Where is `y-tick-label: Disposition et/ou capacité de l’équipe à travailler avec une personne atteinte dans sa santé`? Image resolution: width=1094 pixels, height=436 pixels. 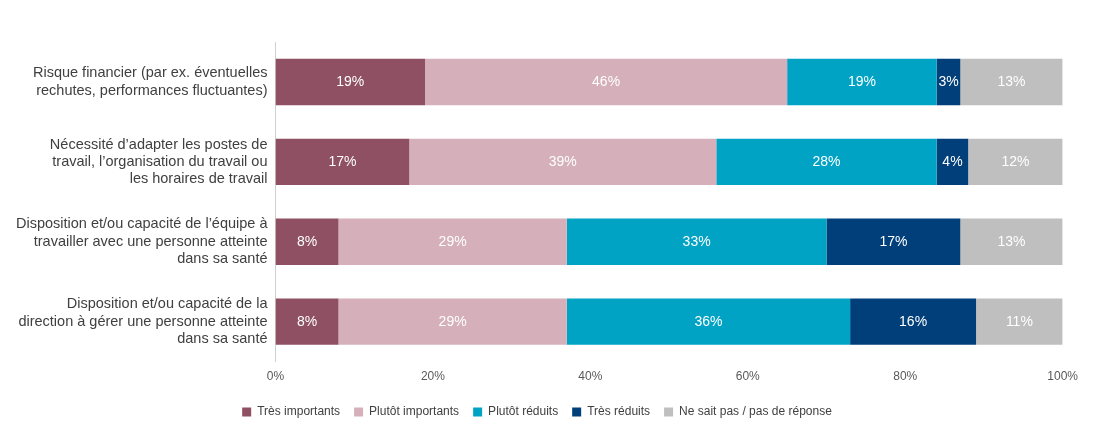
y-tick-label: Disposition et/ou capacité de l’équipe à travailler avec une personne atteinte dans sa santé is located at coordinates (142, 241).